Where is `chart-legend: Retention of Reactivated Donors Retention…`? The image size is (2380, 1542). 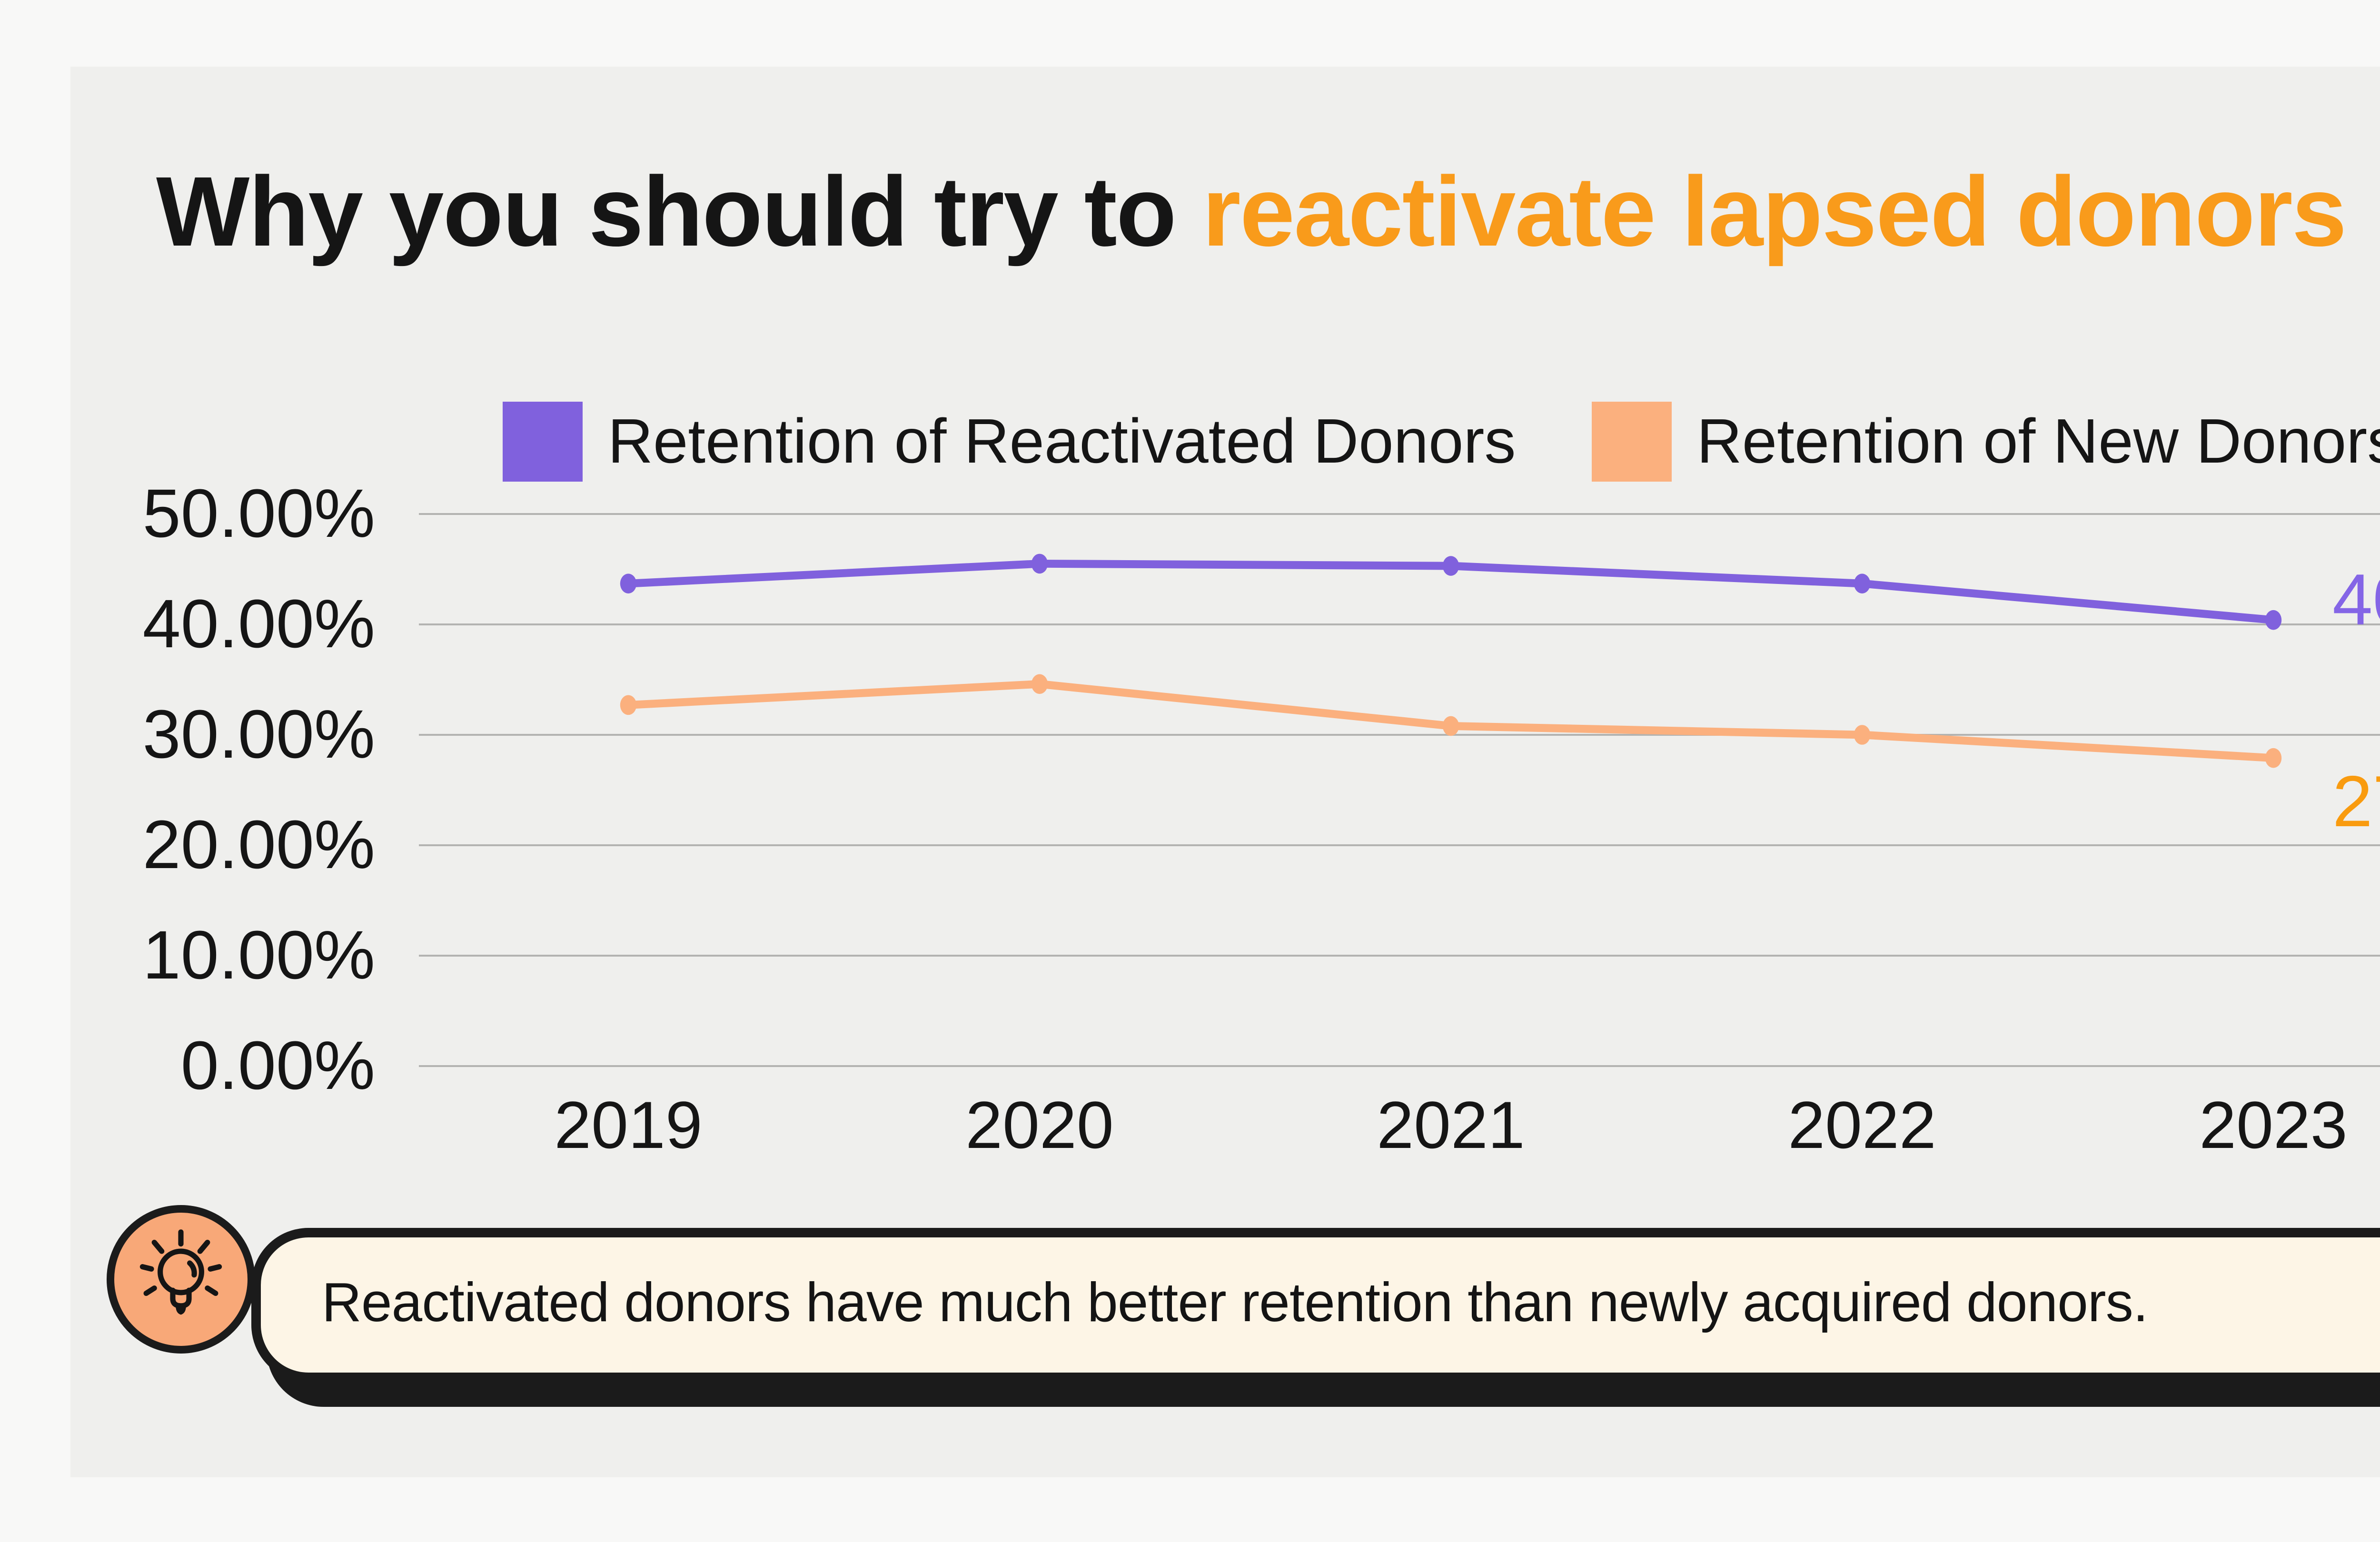 chart-legend: Retention of Reactivated Donors Retention… is located at coordinates (1399, 442).